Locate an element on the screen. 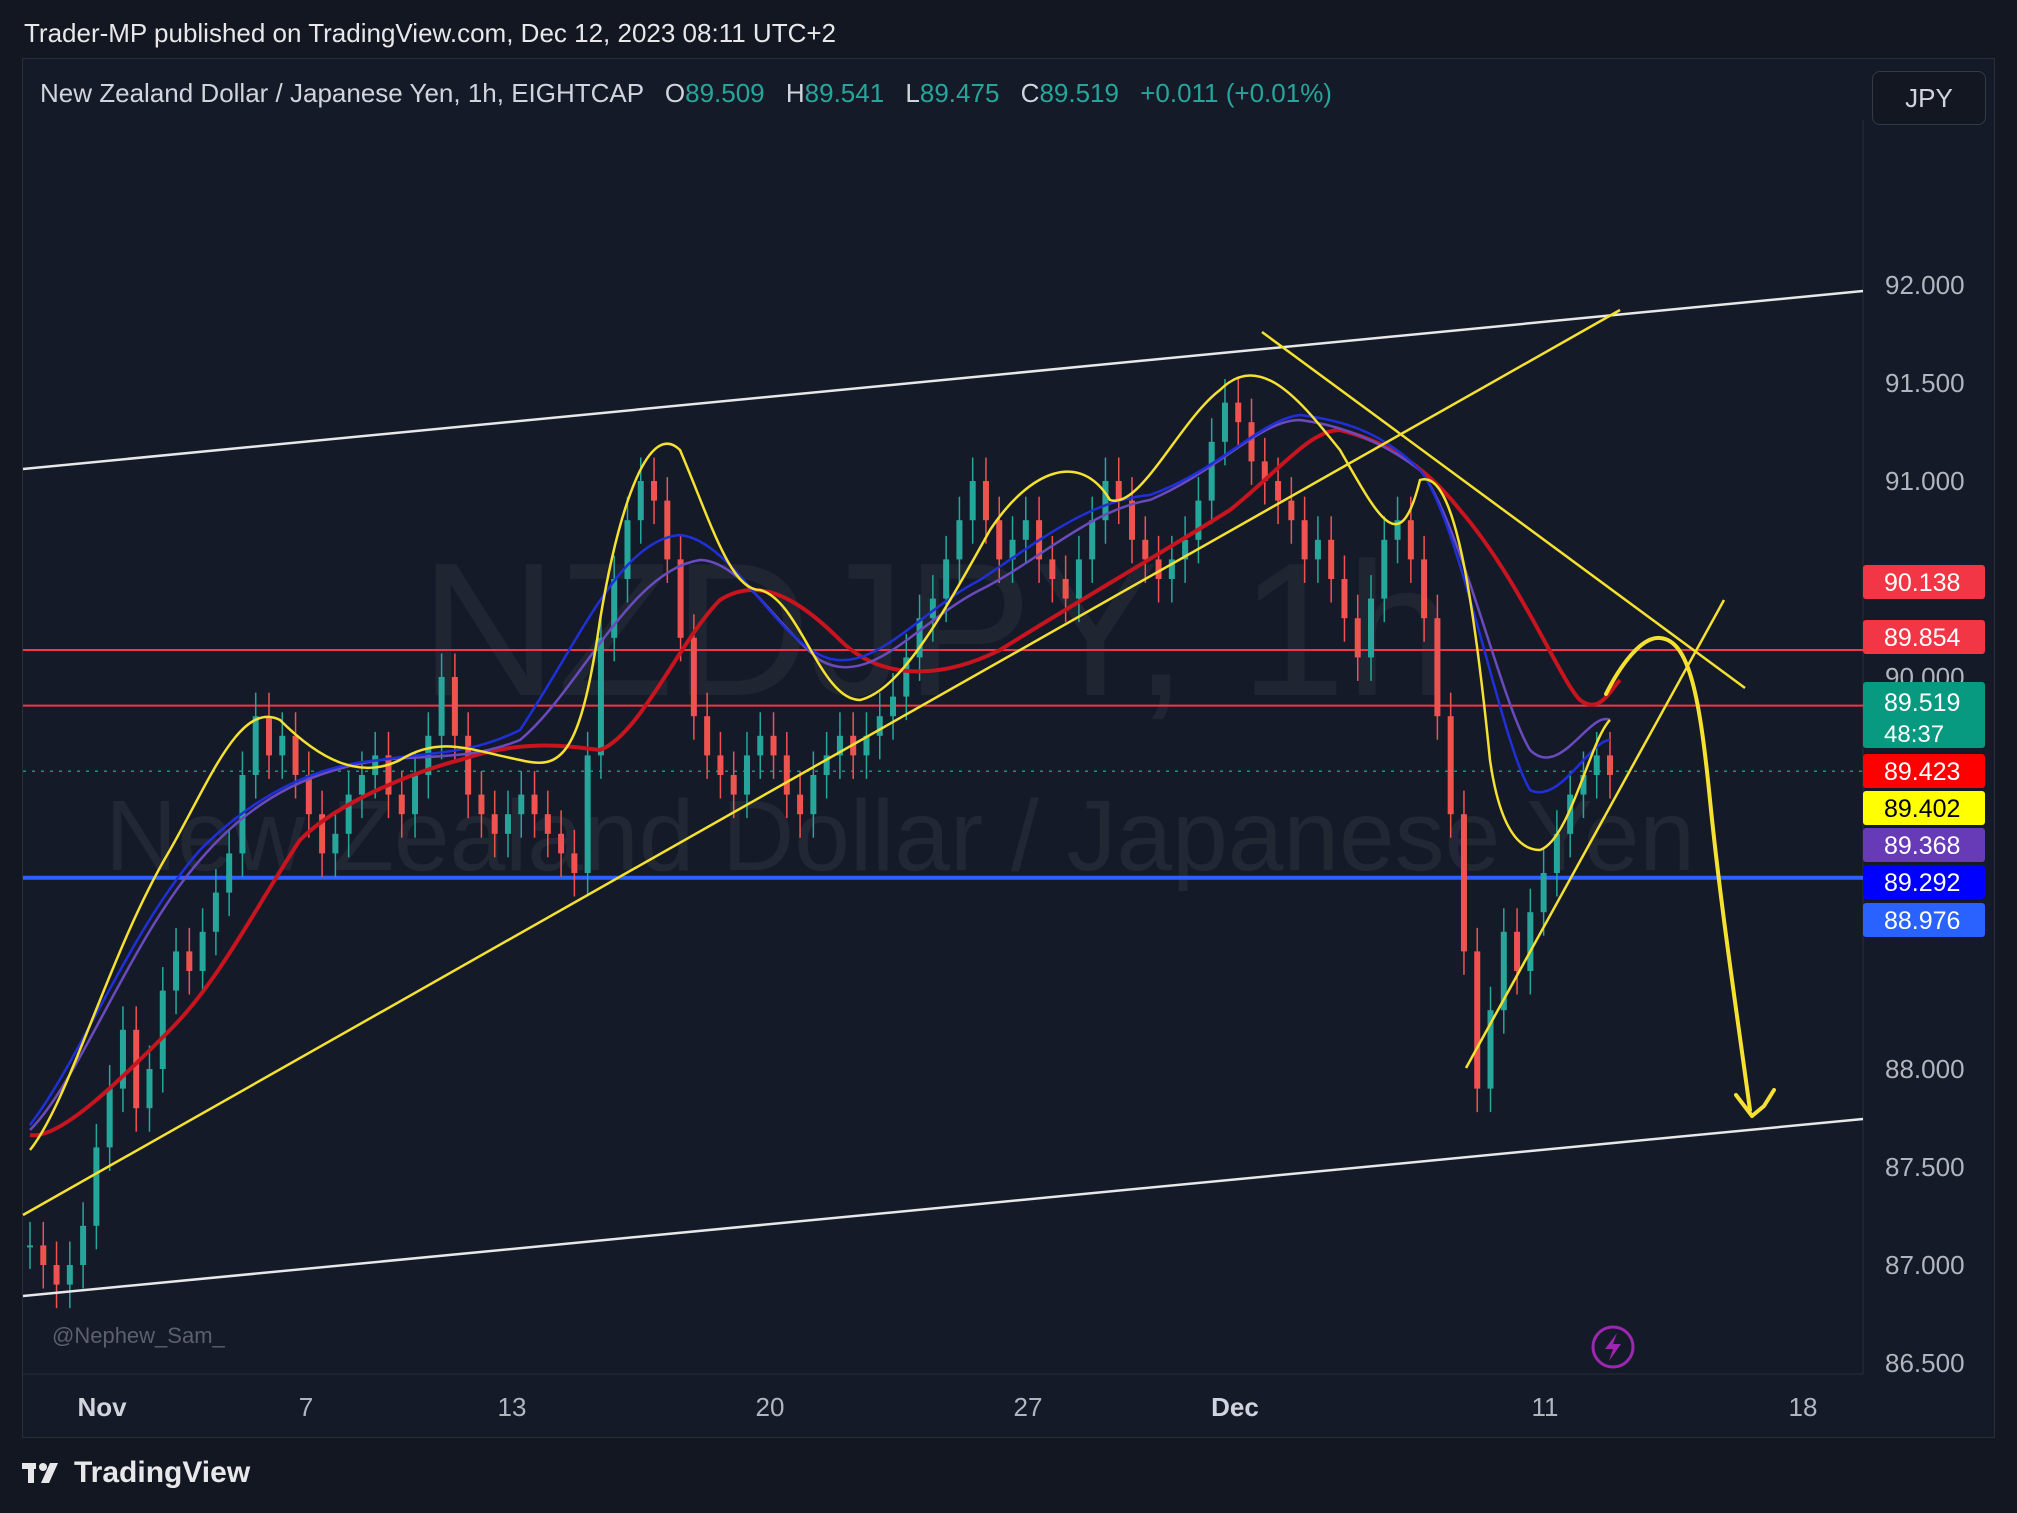 This screenshot has height=1513, width=2017. close-label: C is located at coordinates (1030, 93).